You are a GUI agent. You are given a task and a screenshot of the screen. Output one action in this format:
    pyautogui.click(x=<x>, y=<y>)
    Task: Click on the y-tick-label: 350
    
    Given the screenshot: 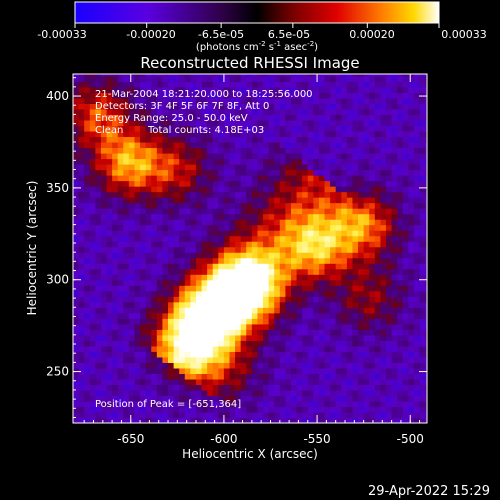 What is the action you would take?
    pyautogui.click(x=57, y=188)
    